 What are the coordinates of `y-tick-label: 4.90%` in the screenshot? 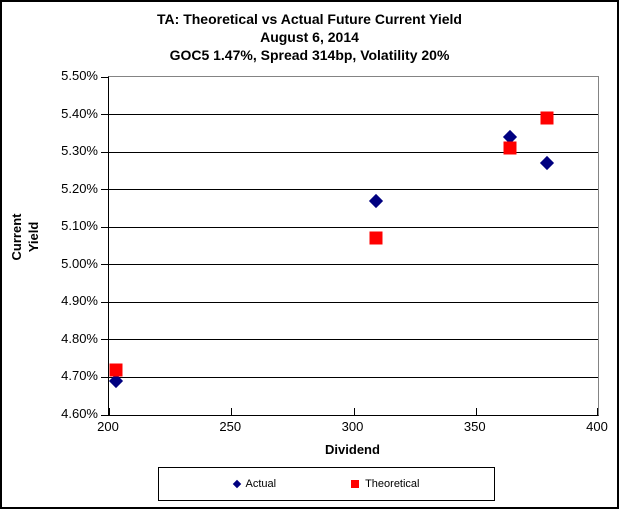 It's located at (79, 301).